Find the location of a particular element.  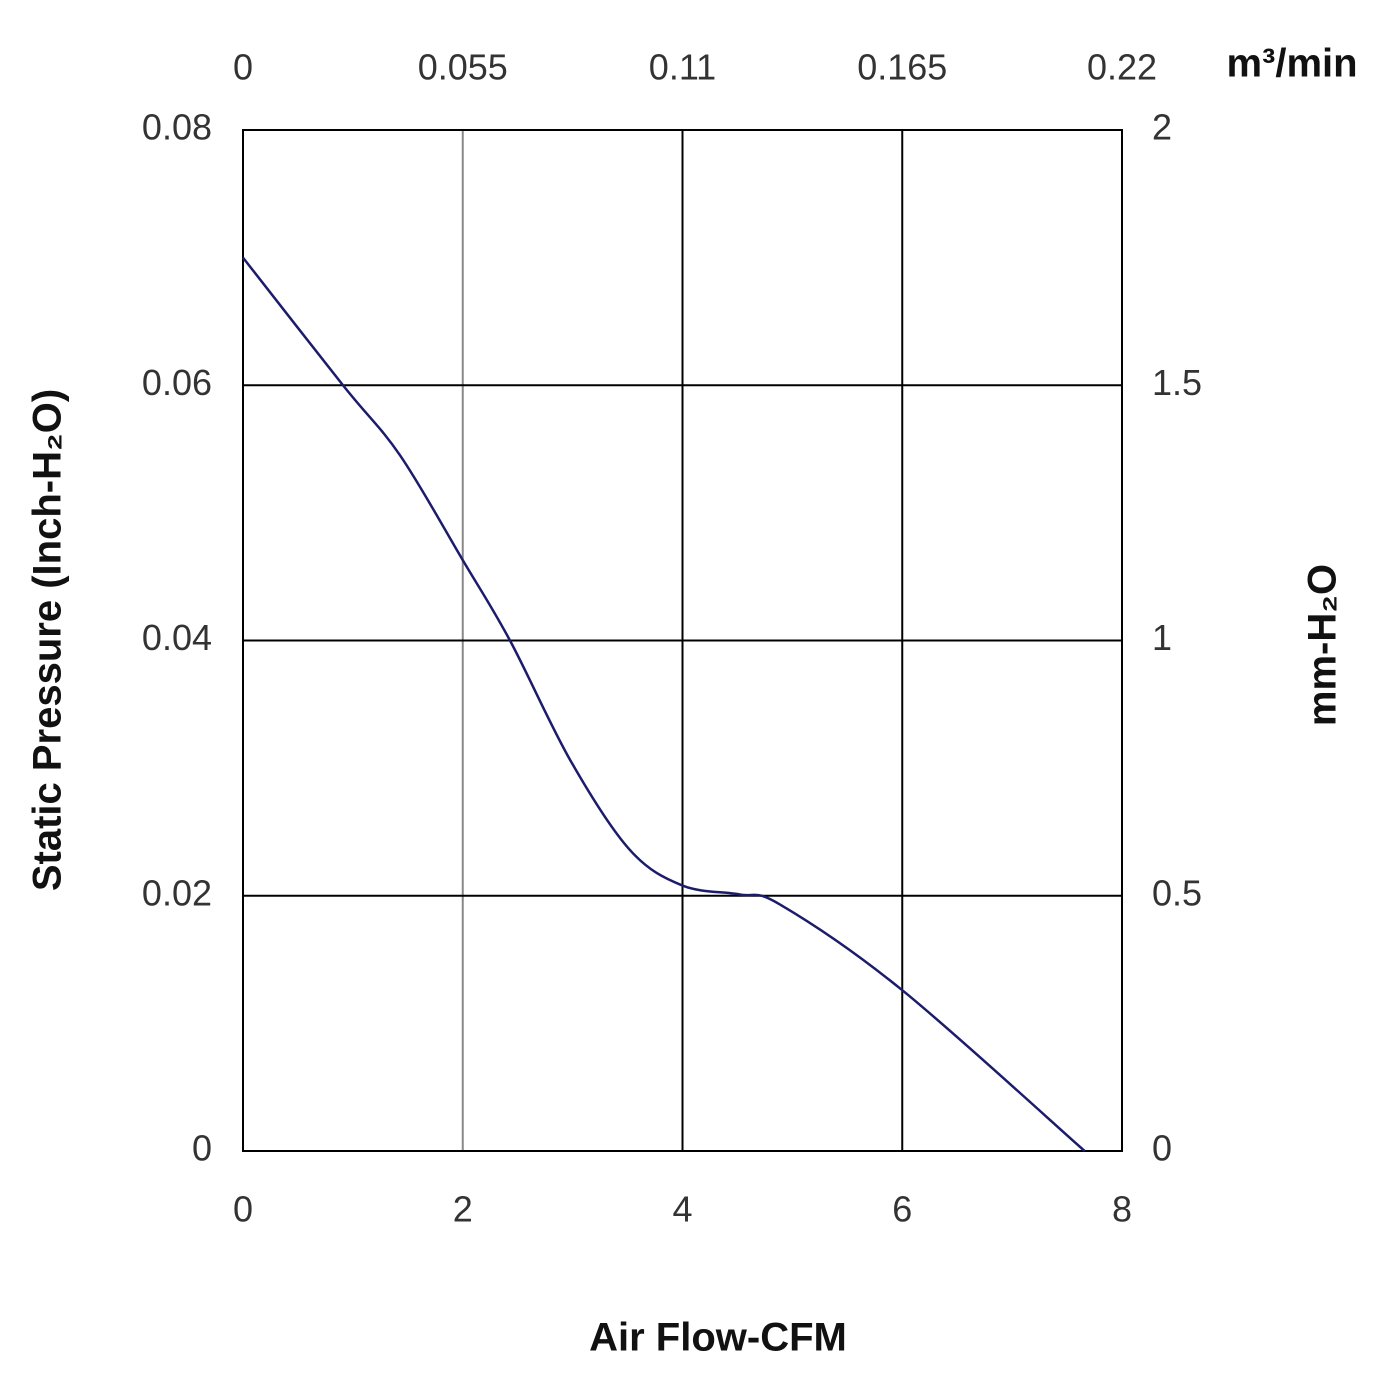

y-tick-label: 0.06 is located at coordinates (177, 382).